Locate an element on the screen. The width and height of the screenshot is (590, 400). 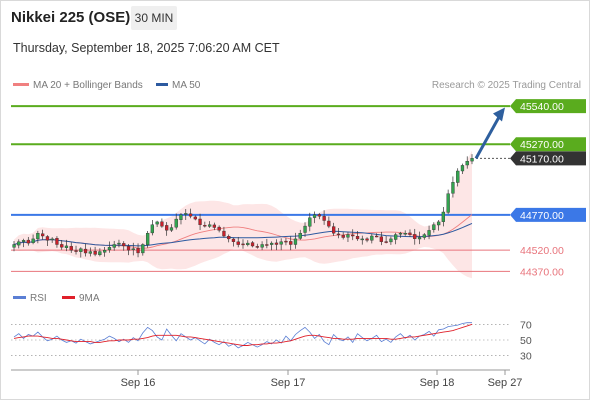
instrument-title: Nikkei 225 (OSE) is located at coordinates (71, 17).